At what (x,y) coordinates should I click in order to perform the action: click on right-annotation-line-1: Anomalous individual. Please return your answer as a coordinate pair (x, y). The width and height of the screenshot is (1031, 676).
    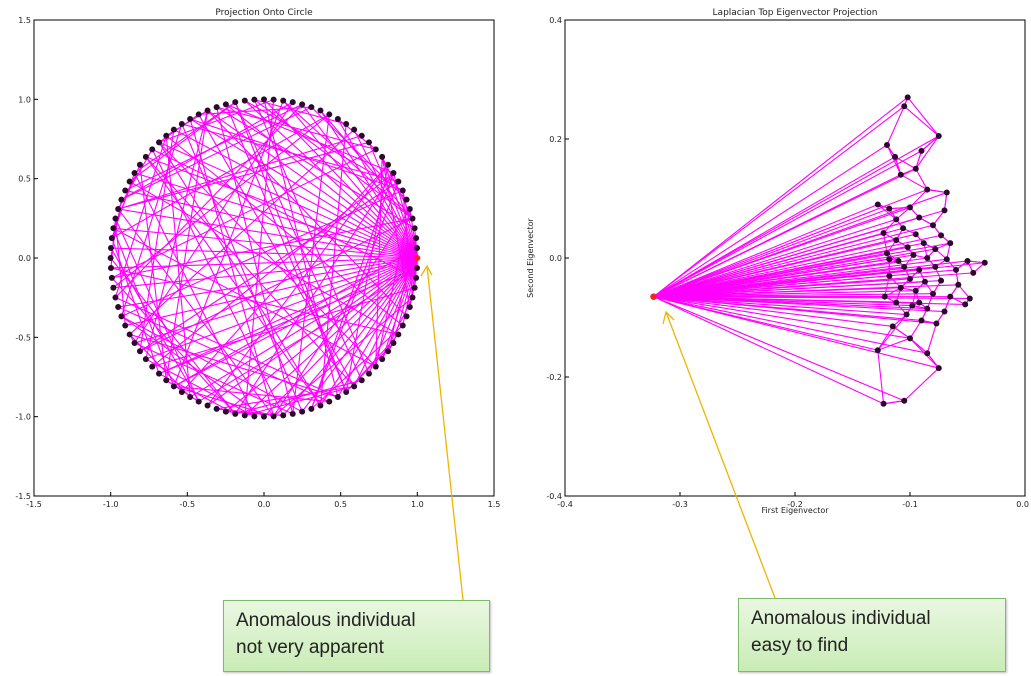
    Looking at the image, I should click on (841, 618).